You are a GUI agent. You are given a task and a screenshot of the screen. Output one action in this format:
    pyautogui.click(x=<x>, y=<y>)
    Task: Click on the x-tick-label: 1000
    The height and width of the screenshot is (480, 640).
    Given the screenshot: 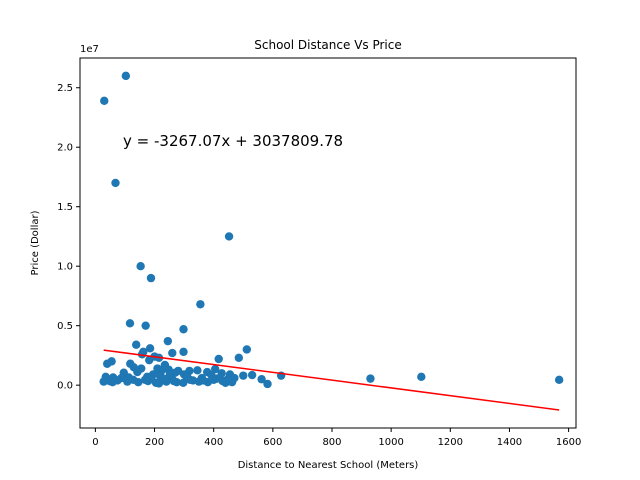 What is the action you would take?
    pyautogui.click(x=390, y=442)
    